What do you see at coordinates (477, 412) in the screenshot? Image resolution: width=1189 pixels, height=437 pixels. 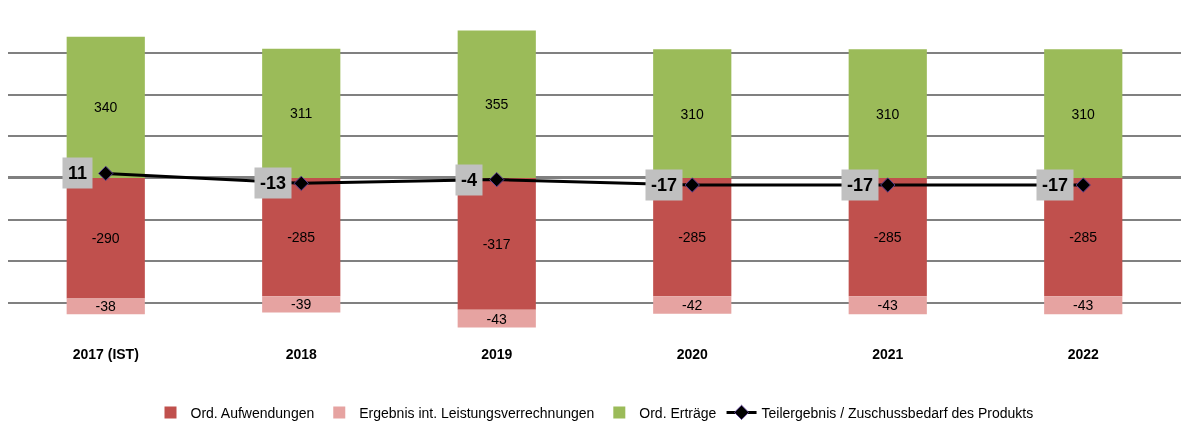 I see `legend-label: Ergebnis int. Leistungsverrechnungen` at bounding box center [477, 412].